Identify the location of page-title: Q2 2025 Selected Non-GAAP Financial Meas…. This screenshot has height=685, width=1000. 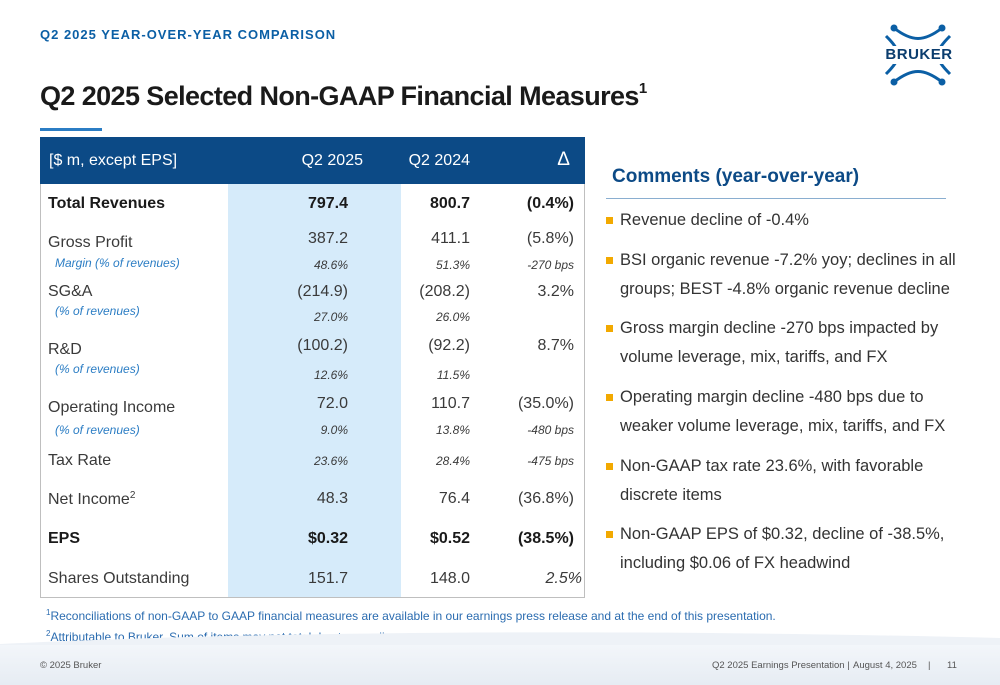
(343, 96).